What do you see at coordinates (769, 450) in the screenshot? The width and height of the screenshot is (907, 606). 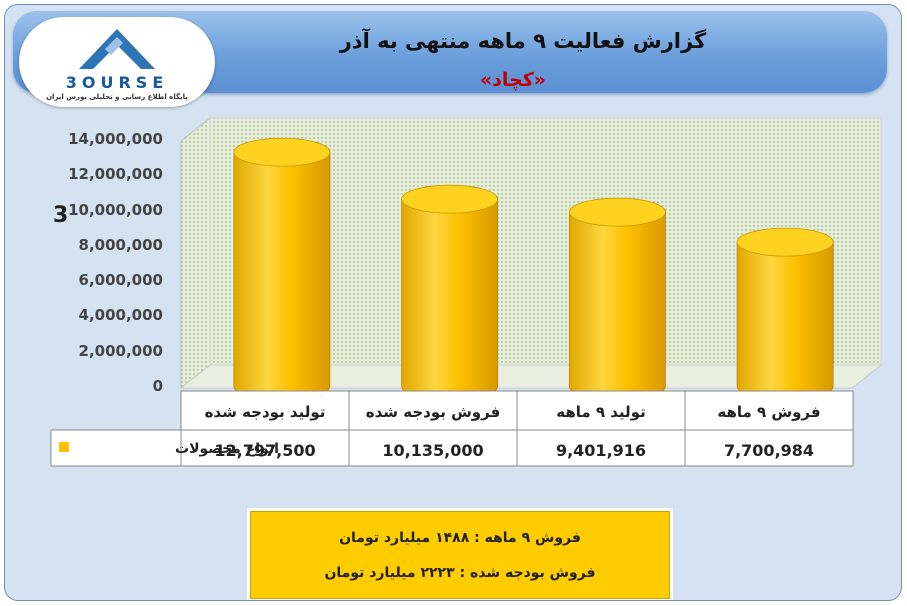 I see `data-value-label: 7,700,984` at bounding box center [769, 450].